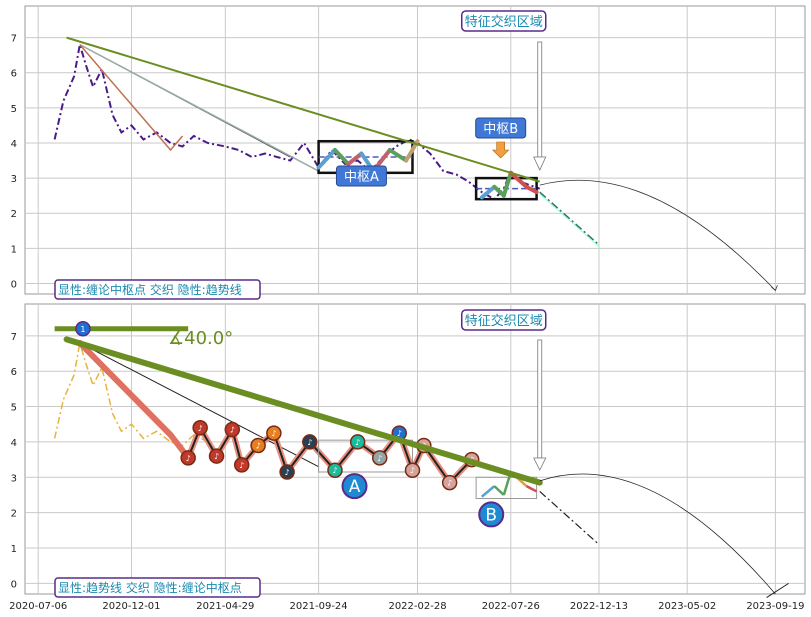 The image size is (811, 617). I want to click on y-tick-label: 7, so click(14, 39).